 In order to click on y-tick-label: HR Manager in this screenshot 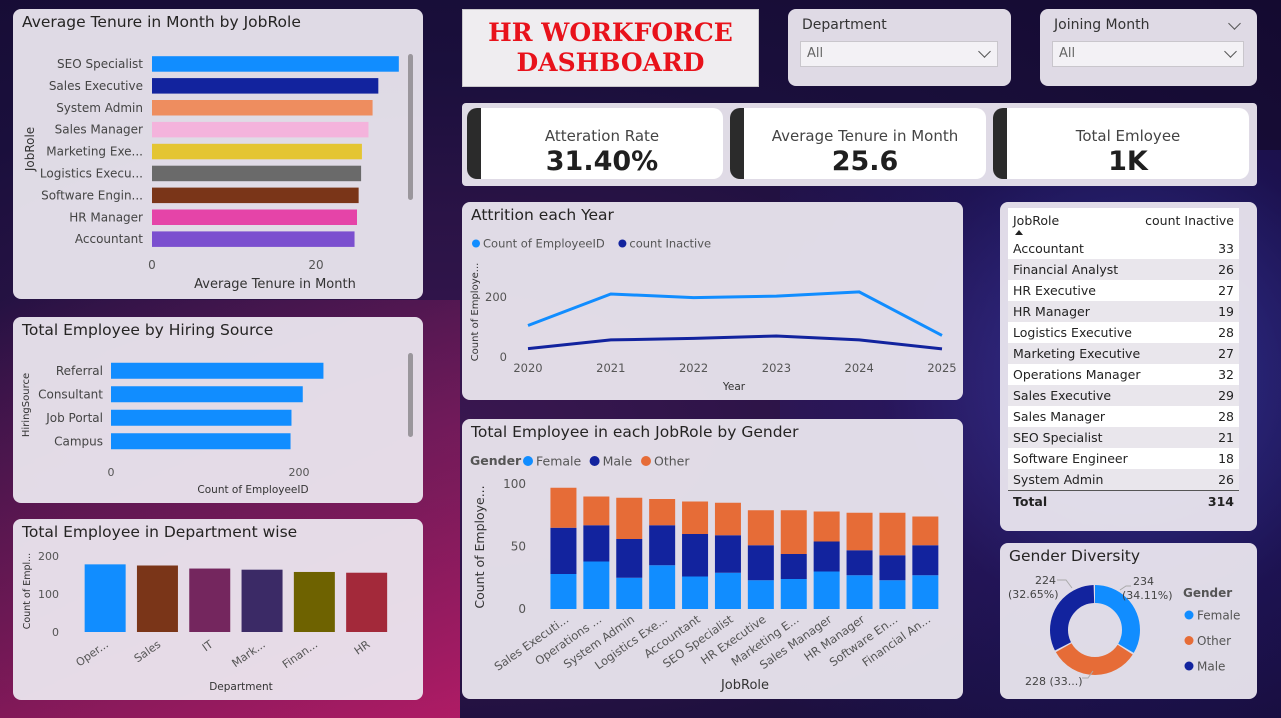, I will do `click(106, 217)`.